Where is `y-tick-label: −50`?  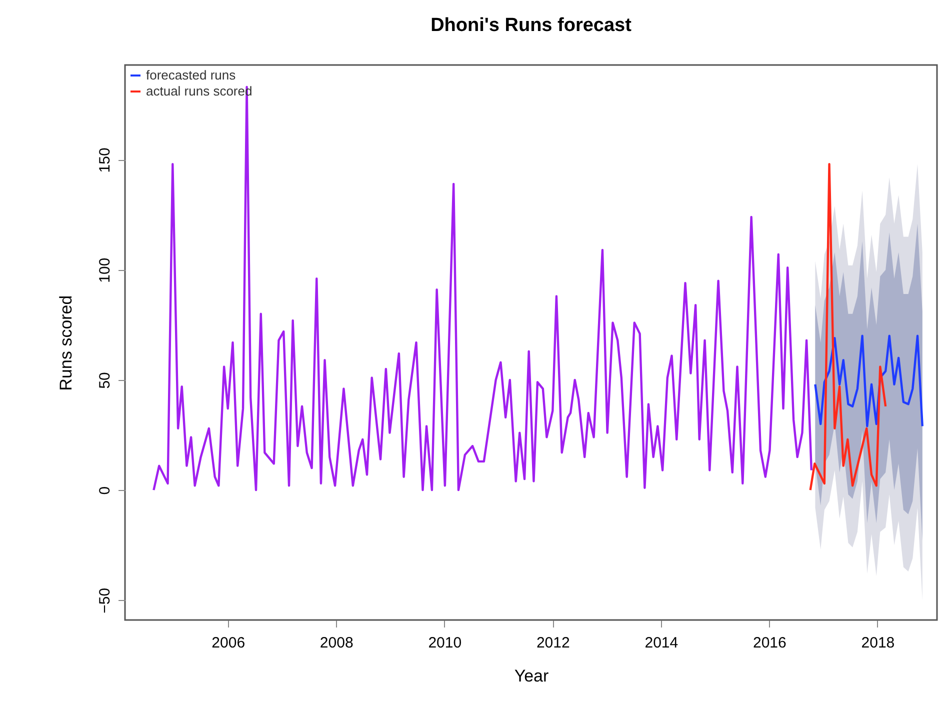 y-tick-label: −50 is located at coordinates (105, 601).